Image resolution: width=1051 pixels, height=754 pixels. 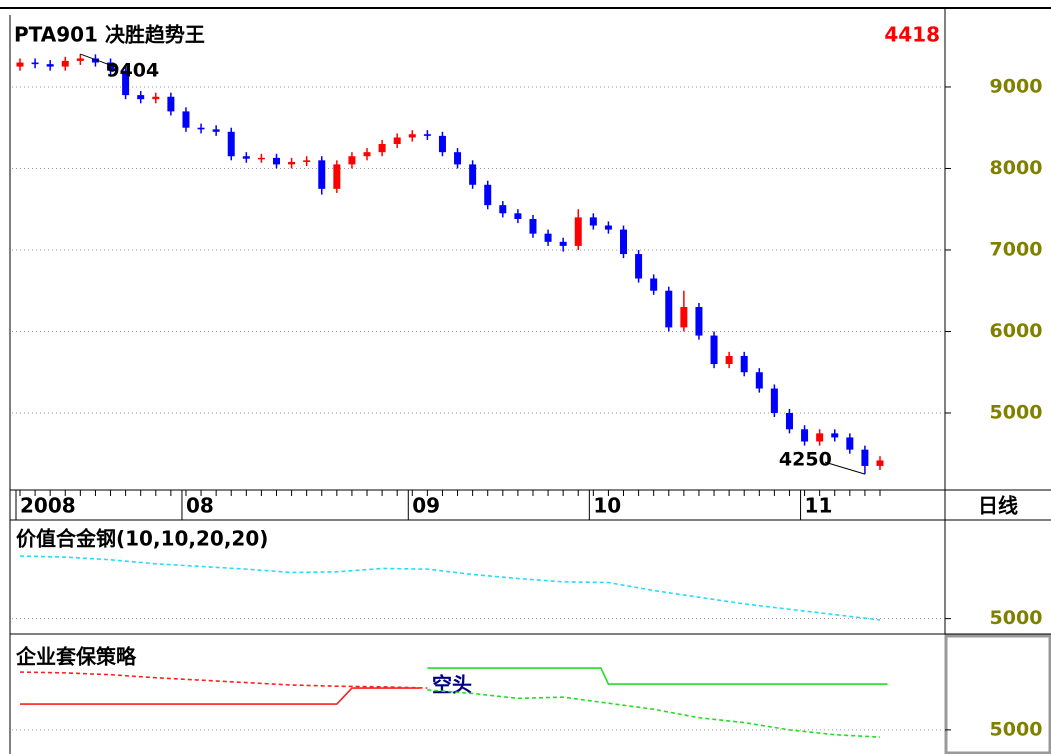 What do you see at coordinates (912, 35) in the screenshot?
I see `last-price: 4418` at bounding box center [912, 35].